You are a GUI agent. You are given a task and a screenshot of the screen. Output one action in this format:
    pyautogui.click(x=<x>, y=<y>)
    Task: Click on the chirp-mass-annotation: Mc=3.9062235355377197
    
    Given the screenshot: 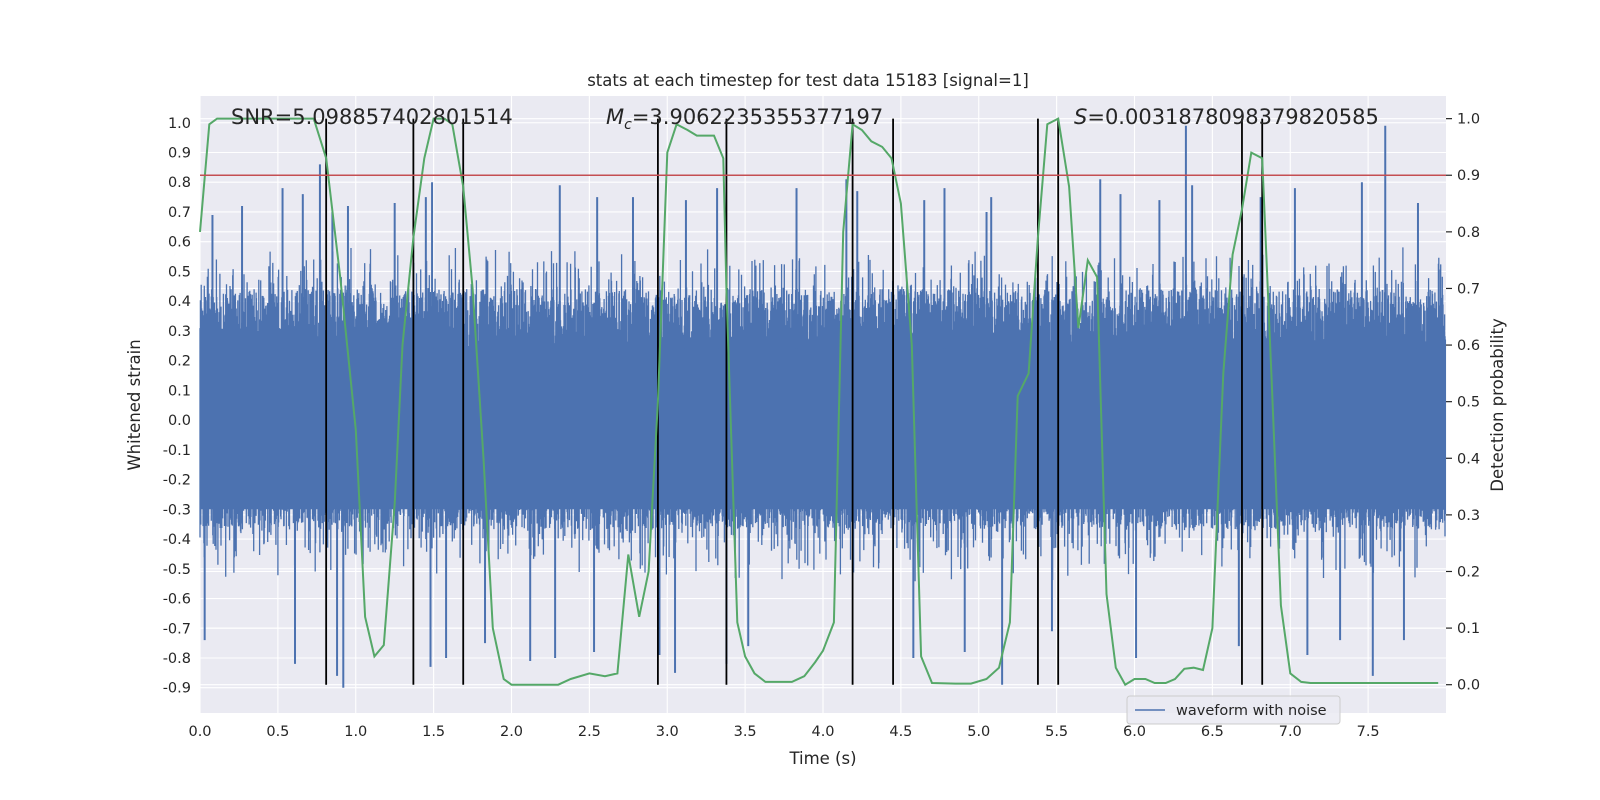 What is the action you would take?
    pyautogui.click(x=744, y=119)
    